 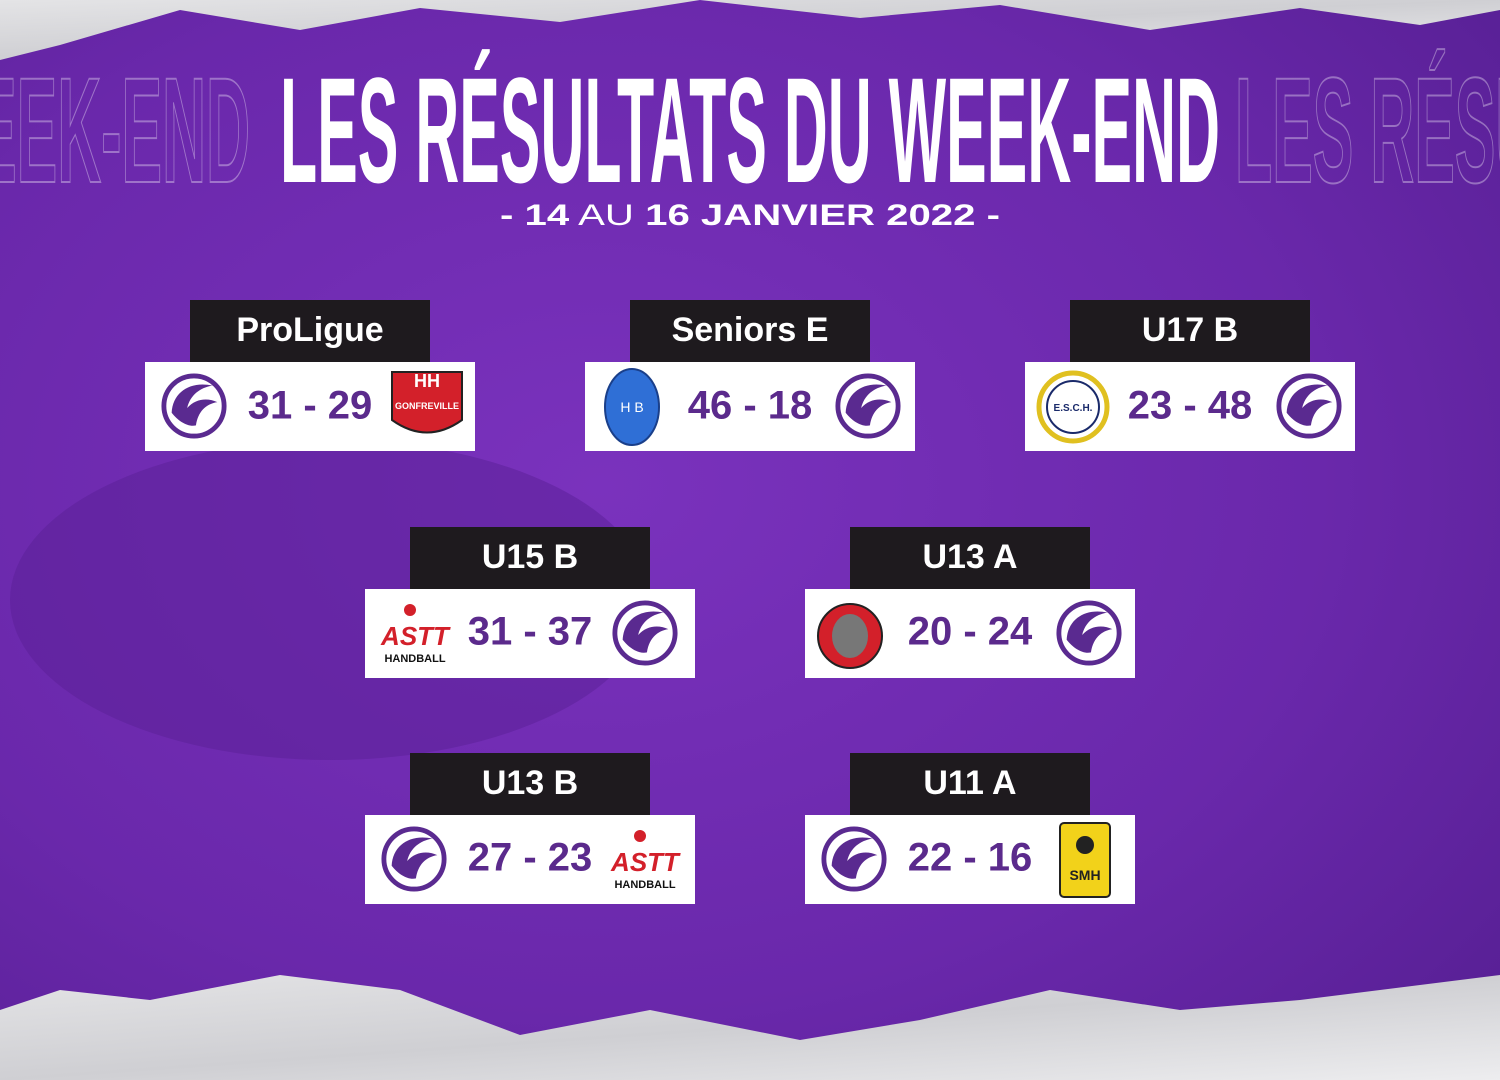 I want to click on category: U15 B, so click(x=530, y=557).